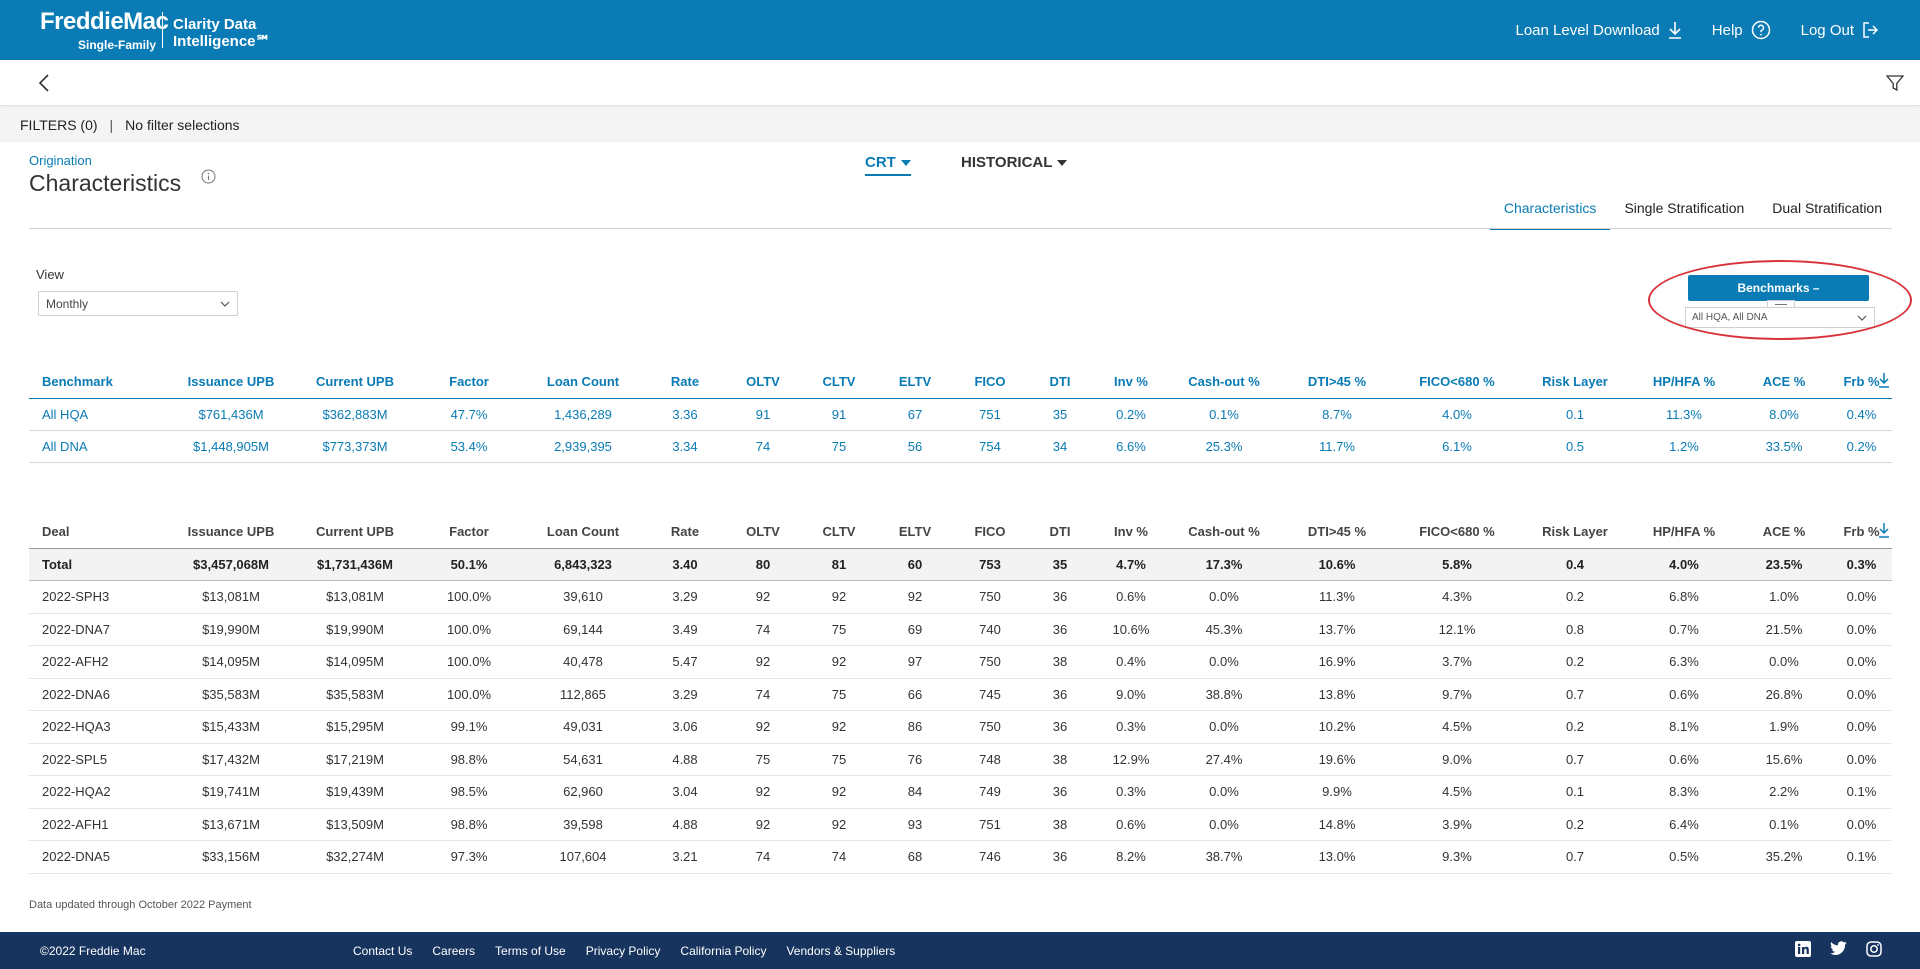 The width and height of the screenshot is (1920, 969). Describe the element at coordinates (222, 33) in the screenshot. I see `product-name: Clarity Data Intelligence℠` at that location.